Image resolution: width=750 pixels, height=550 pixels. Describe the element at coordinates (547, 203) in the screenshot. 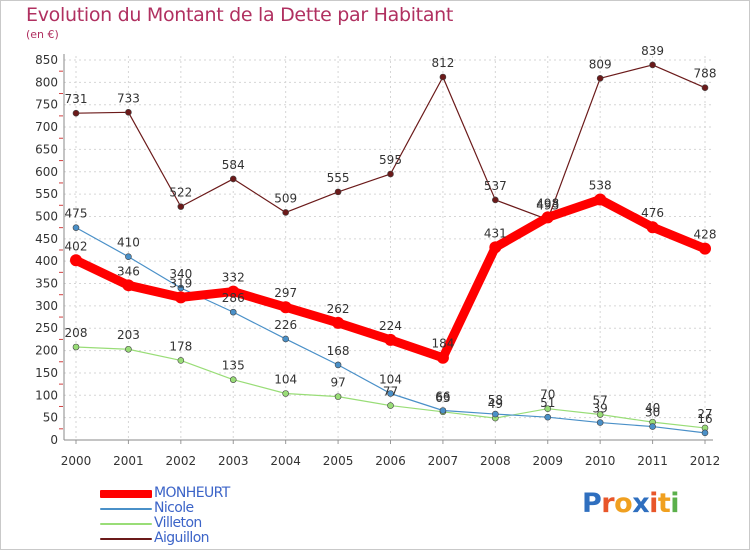

I see `data-label-monheurt: 498` at that location.